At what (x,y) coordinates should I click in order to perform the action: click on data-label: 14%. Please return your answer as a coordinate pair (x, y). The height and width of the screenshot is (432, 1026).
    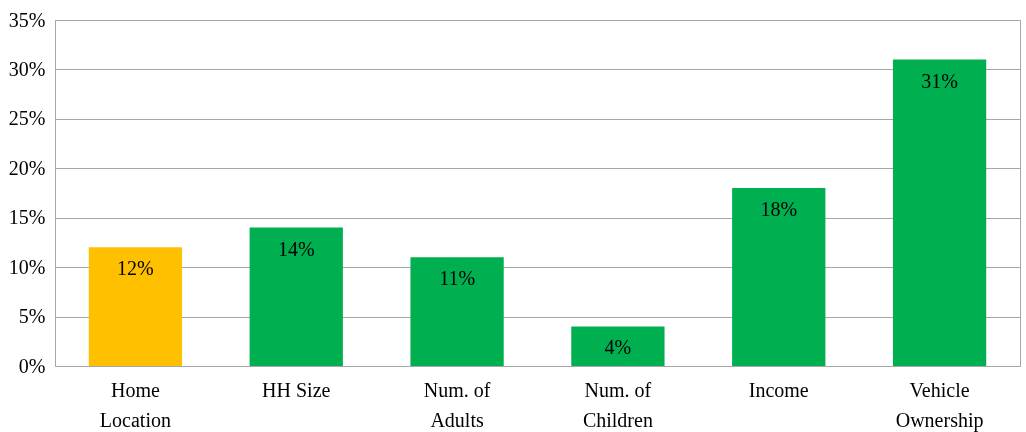
    Looking at the image, I should click on (296, 248).